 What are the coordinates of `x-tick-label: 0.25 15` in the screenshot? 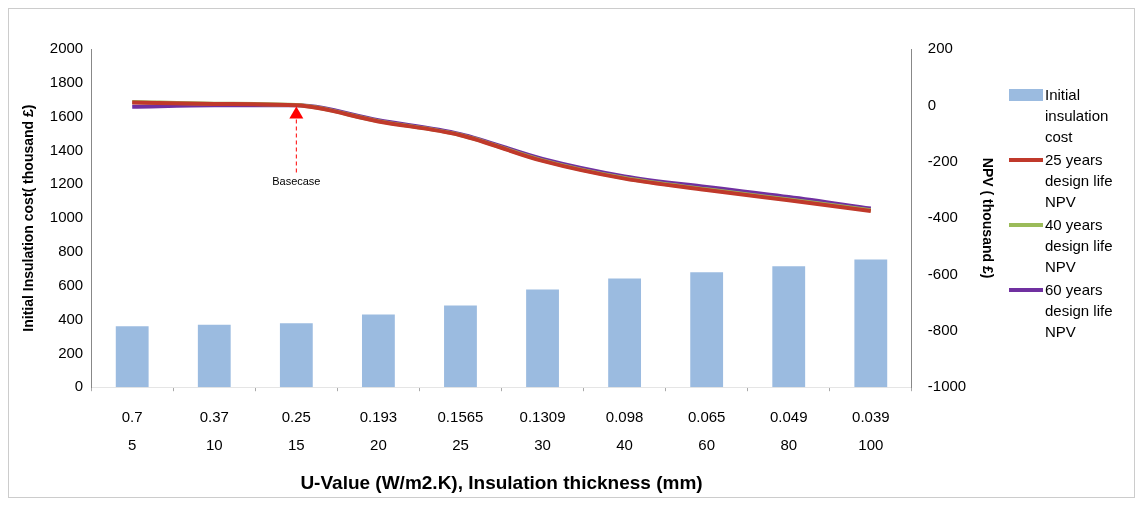 It's located at (296, 430).